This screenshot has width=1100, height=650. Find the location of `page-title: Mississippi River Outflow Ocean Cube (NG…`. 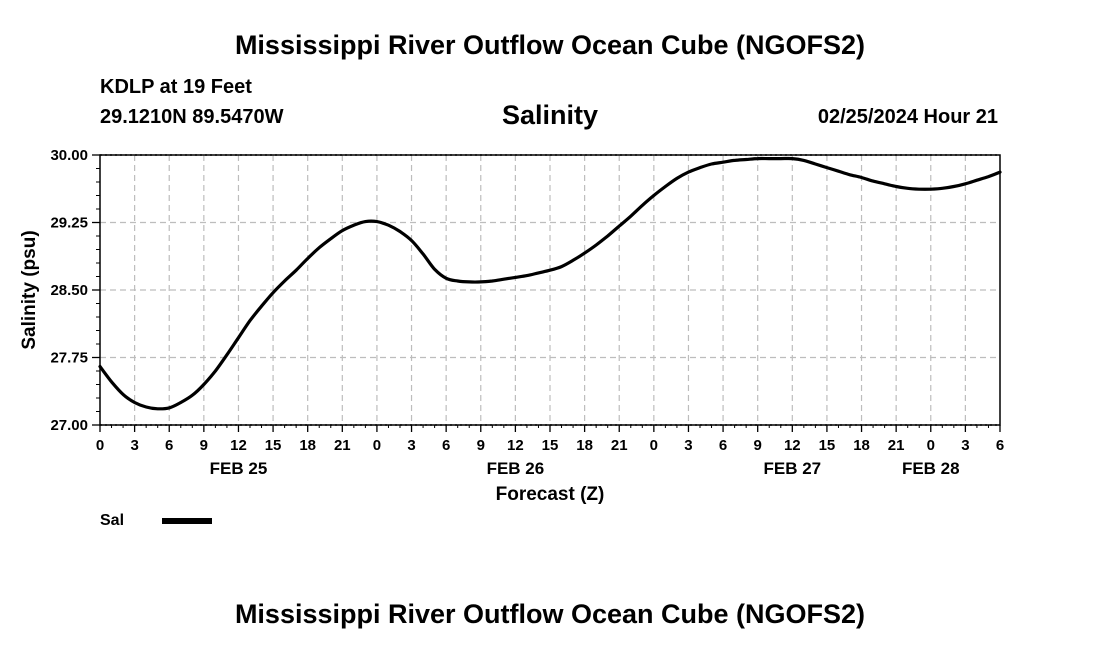

page-title: Mississippi River Outflow Ocean Cube (NG… is located at coordinates (550, 45).